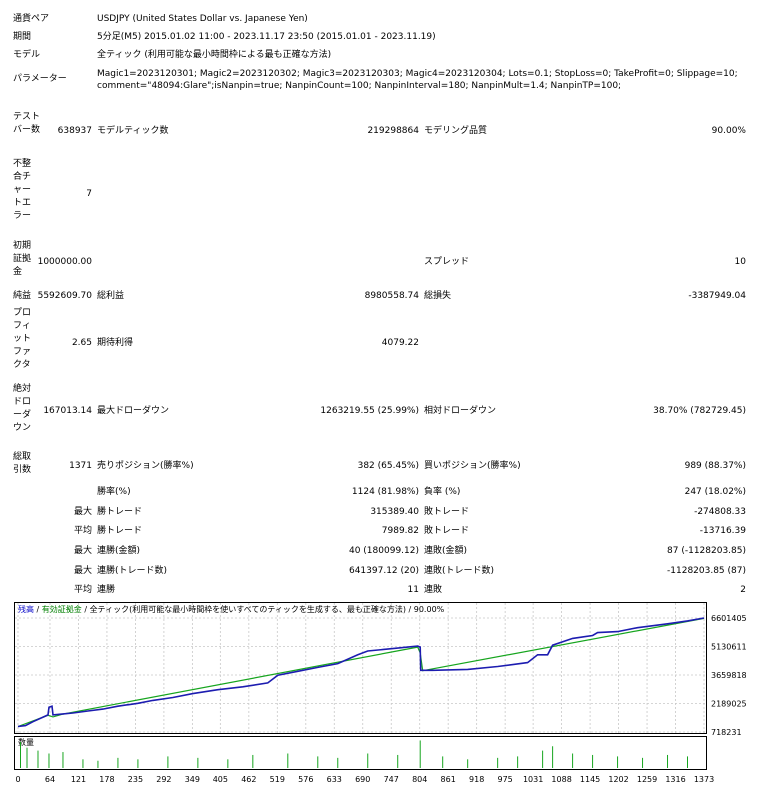 This screenshot has height=788, width=757. What do you see at coordinates (561, 779) in the screenshot?
I see `x-tick-label: 1088` at bounding box center [561, 779].